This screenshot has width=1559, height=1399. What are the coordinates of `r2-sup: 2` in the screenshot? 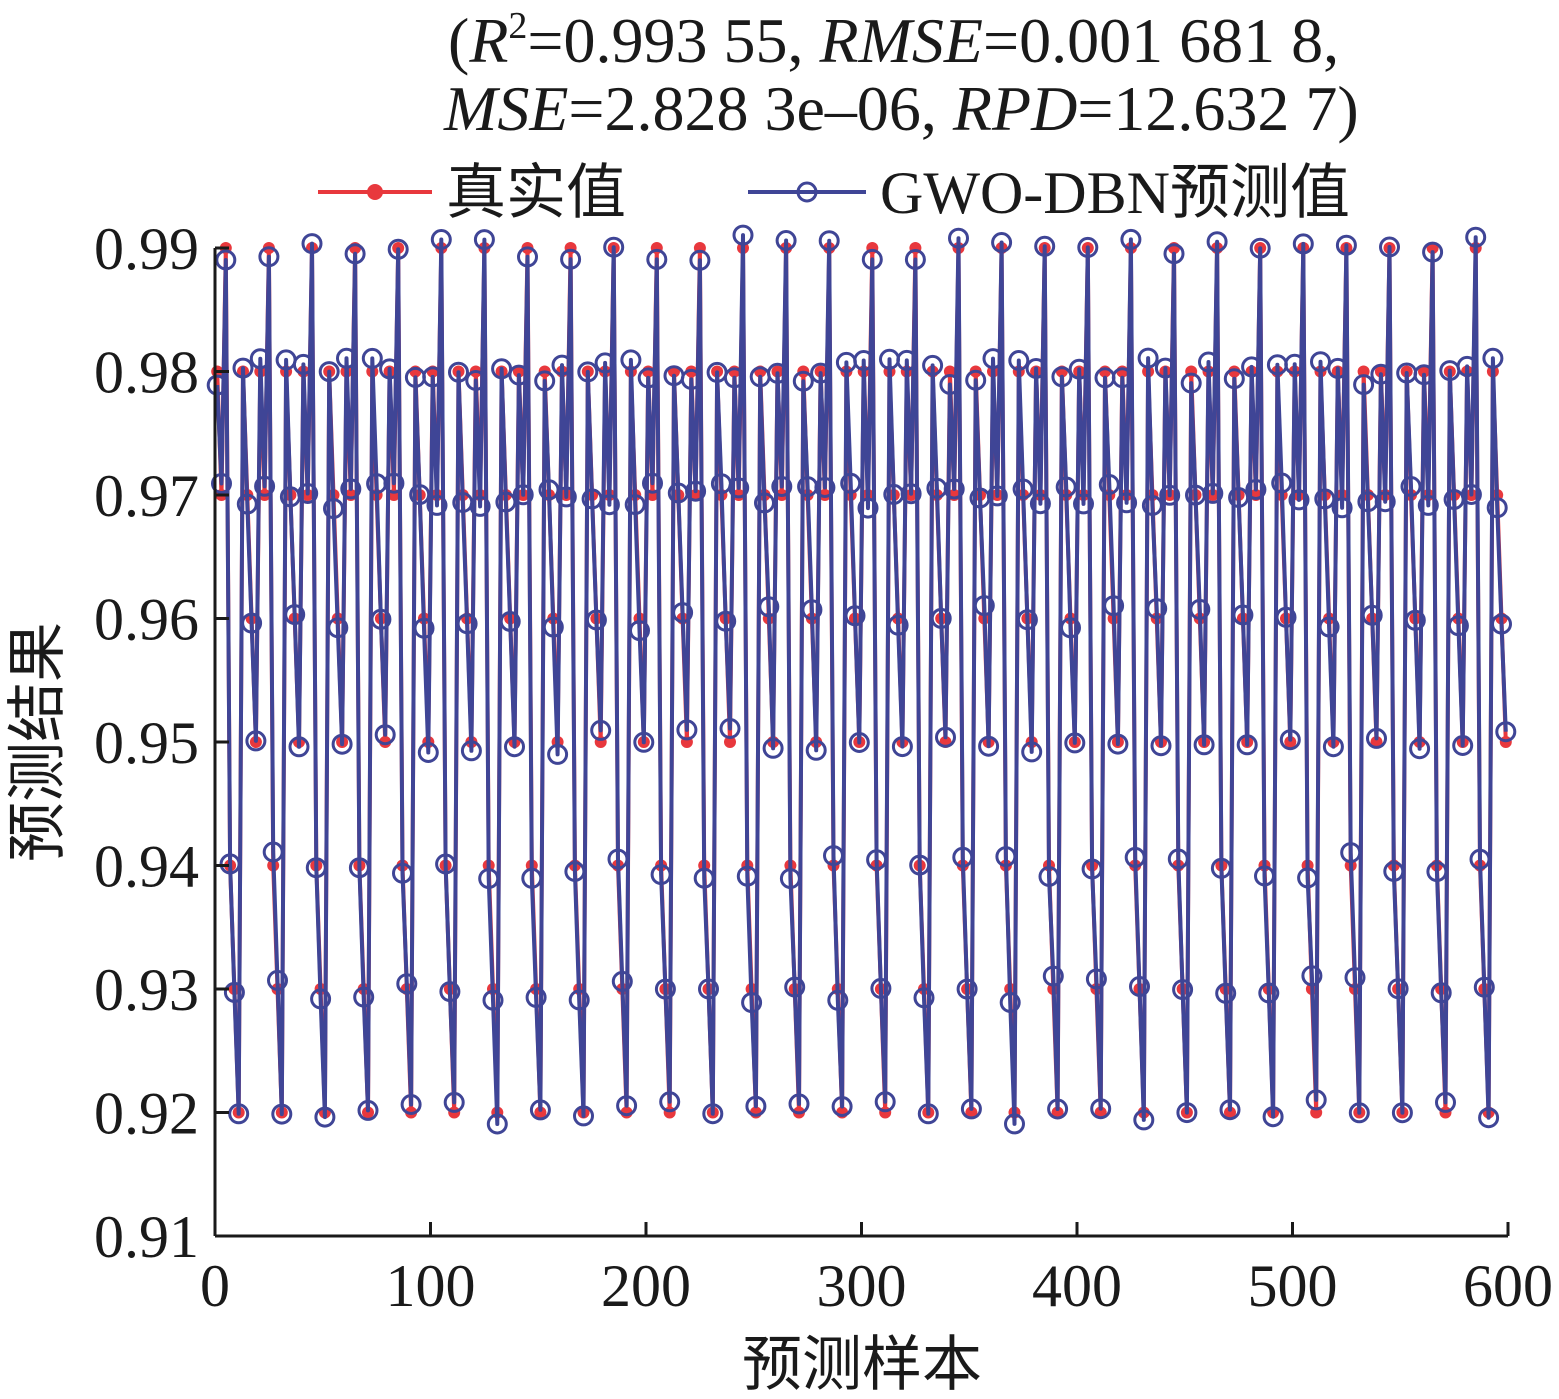 It's located at (517, 26).